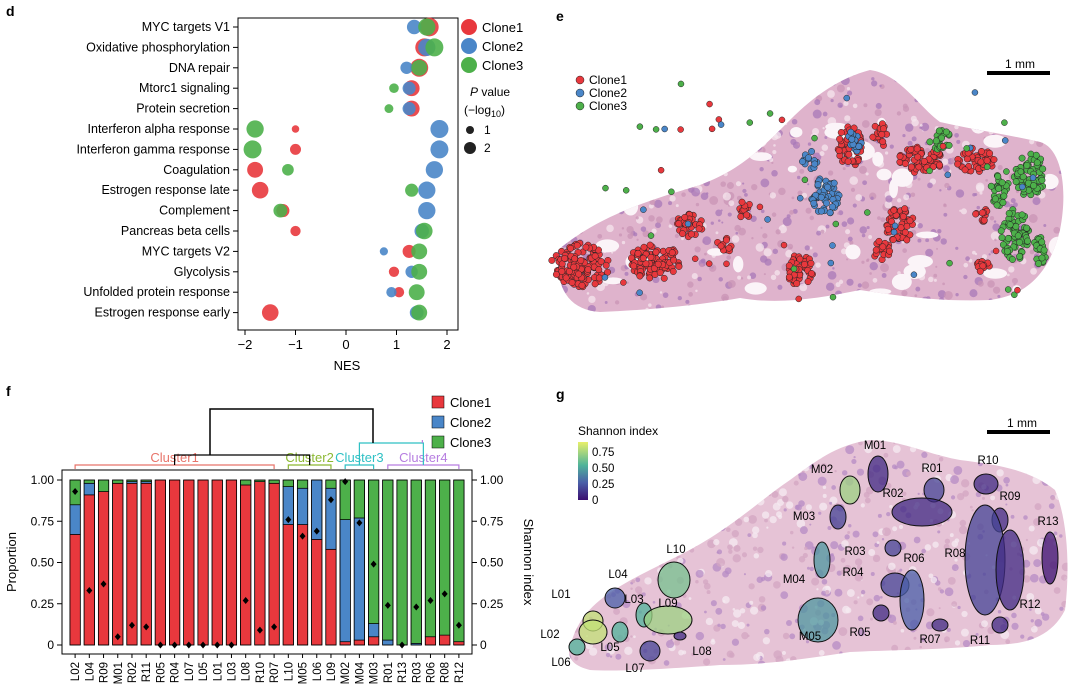 The height and width of the screenshot is (698, 1080). Describe the element at coordinates (199, 68) in the screenshot. I see `y-category-label: DNA repair` at that location.